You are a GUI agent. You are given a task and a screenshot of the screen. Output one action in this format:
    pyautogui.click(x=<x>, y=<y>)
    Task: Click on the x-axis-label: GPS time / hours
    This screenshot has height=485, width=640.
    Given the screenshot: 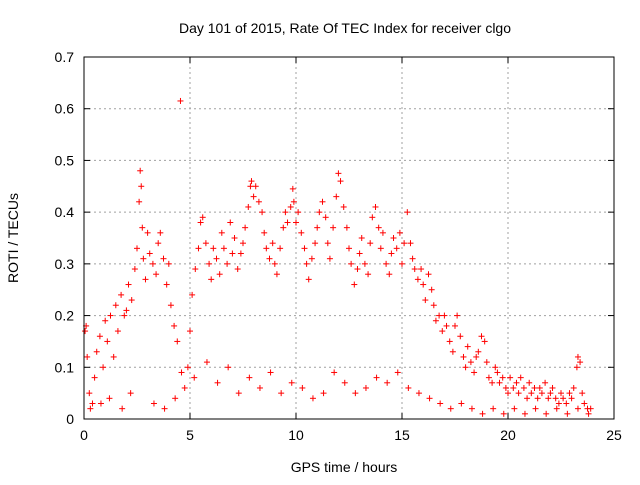 What is the action you would take?
    pyautogui.click(x=344, y=467)
    